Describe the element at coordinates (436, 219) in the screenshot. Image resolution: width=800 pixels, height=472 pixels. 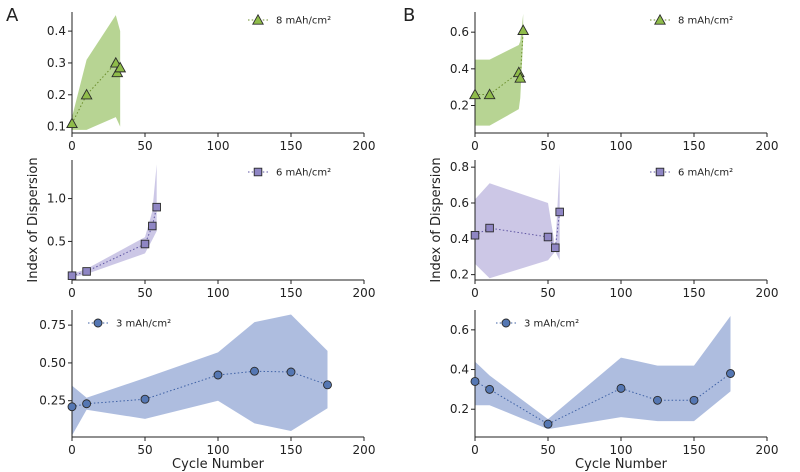
I see `ylabel-right: Index of Dispersion` at that location.